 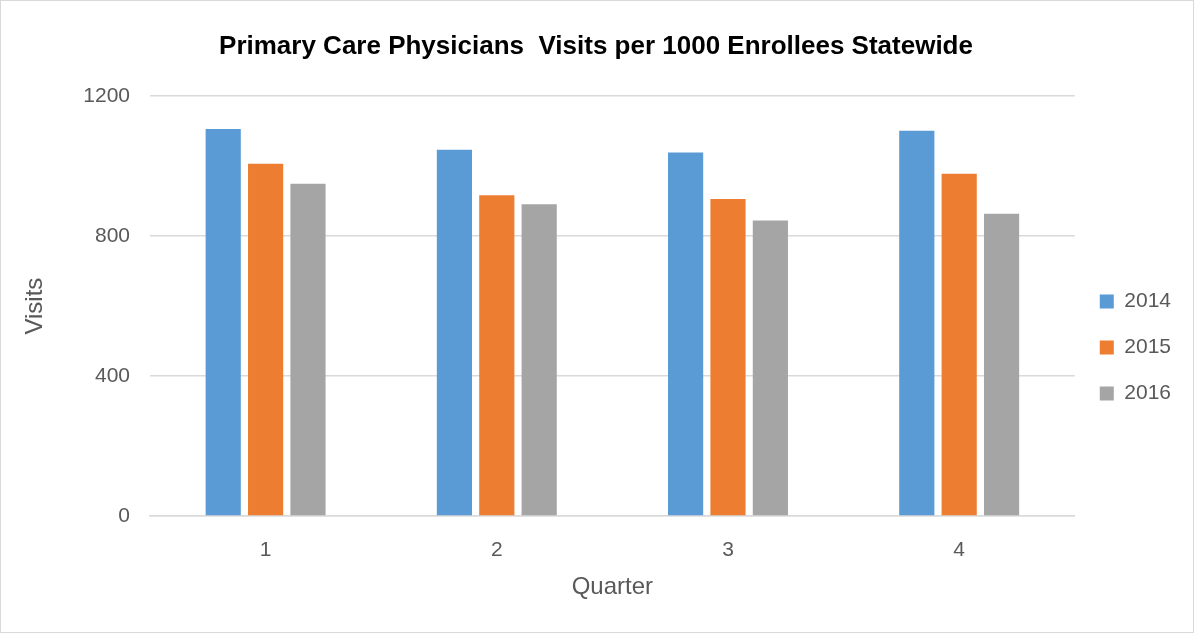 I want to click on x-tick-label: 3, so click(x=728, y=549).